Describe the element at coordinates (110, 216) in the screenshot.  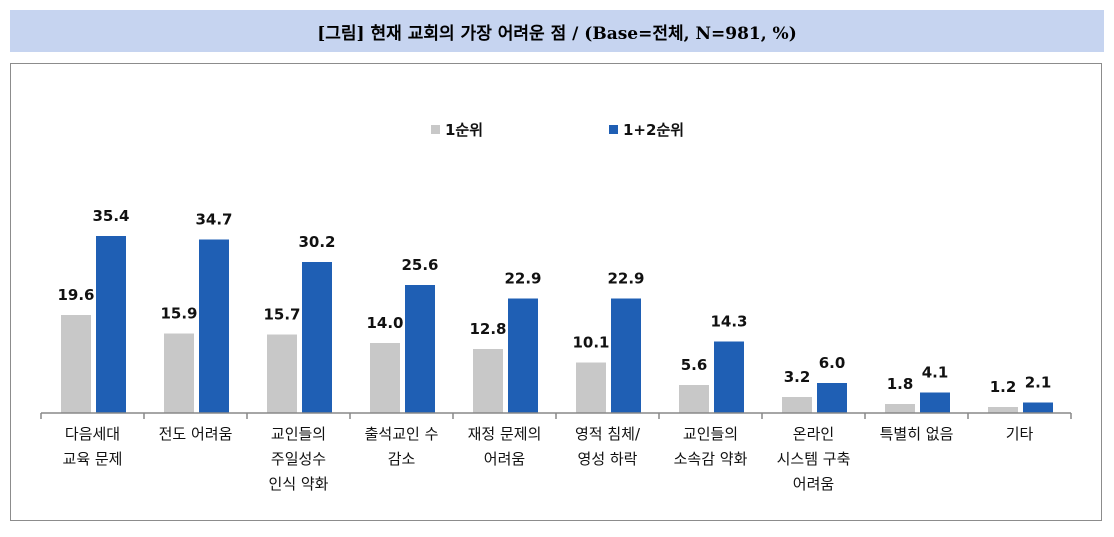
I see `value-label-s2-1: 35.4` at that location.